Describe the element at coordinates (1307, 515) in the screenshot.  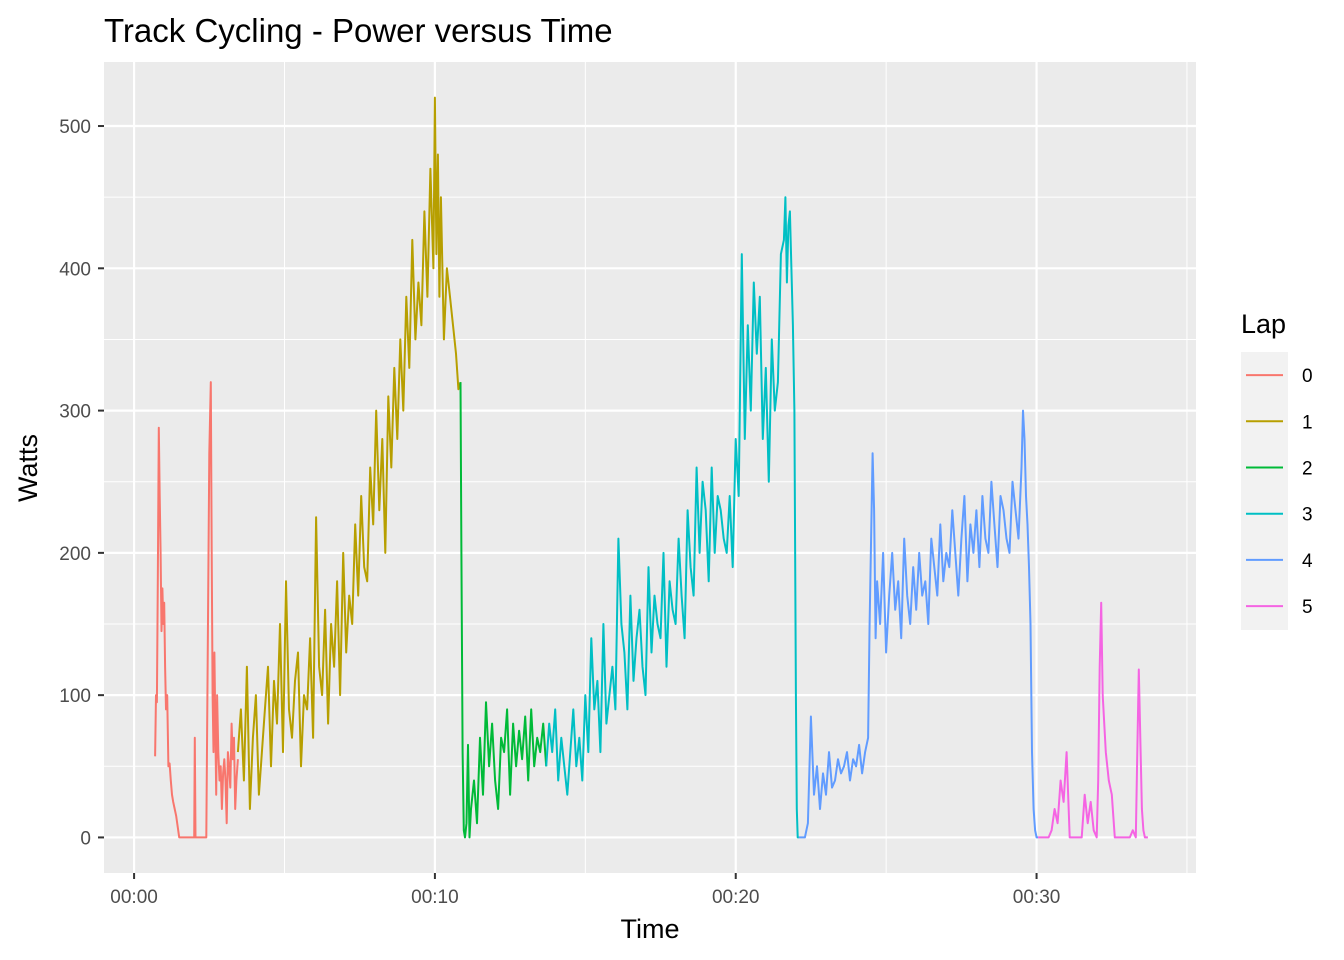
I see `legend-label-lap-3: 3` at that location.